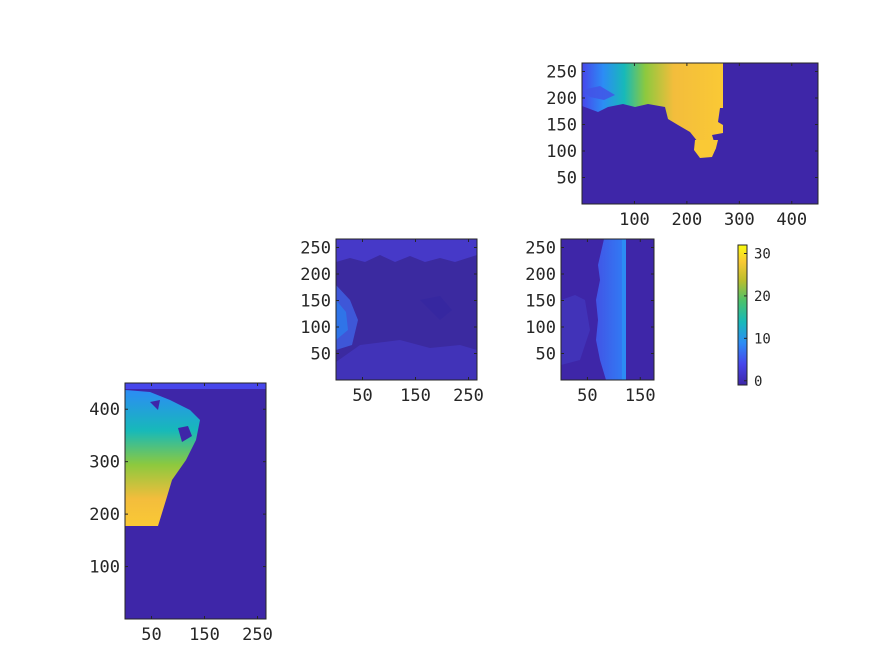  I want to click on y-tick-label: 400, so click(104, 410).